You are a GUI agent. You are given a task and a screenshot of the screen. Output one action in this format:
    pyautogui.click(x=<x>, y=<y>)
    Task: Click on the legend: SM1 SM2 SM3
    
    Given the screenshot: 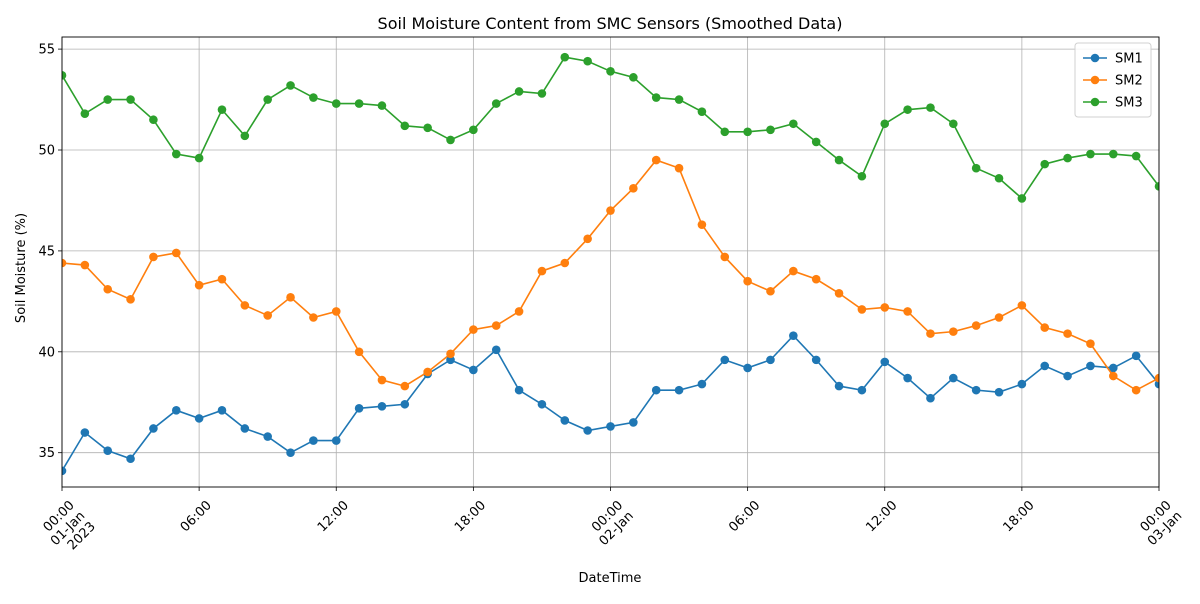 What is the action you would take?
    pyautogui.click(x=1113, y=80)
    